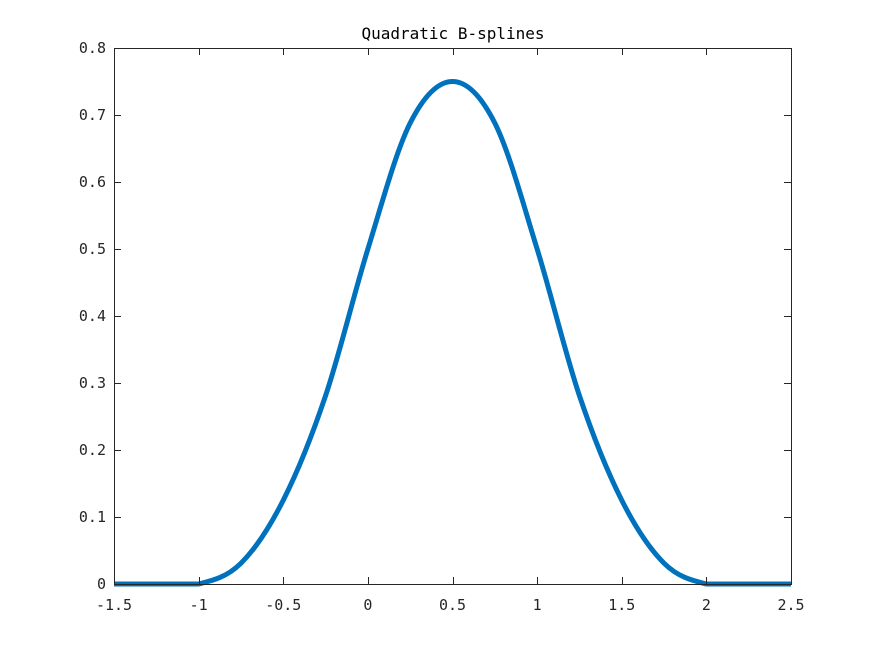 This screenshot has width=875, height=656. What do you see at coordinates (621, 605) in the screenshot?
I see `x-tick-label: 1.5` at bounding box center [621, 605].